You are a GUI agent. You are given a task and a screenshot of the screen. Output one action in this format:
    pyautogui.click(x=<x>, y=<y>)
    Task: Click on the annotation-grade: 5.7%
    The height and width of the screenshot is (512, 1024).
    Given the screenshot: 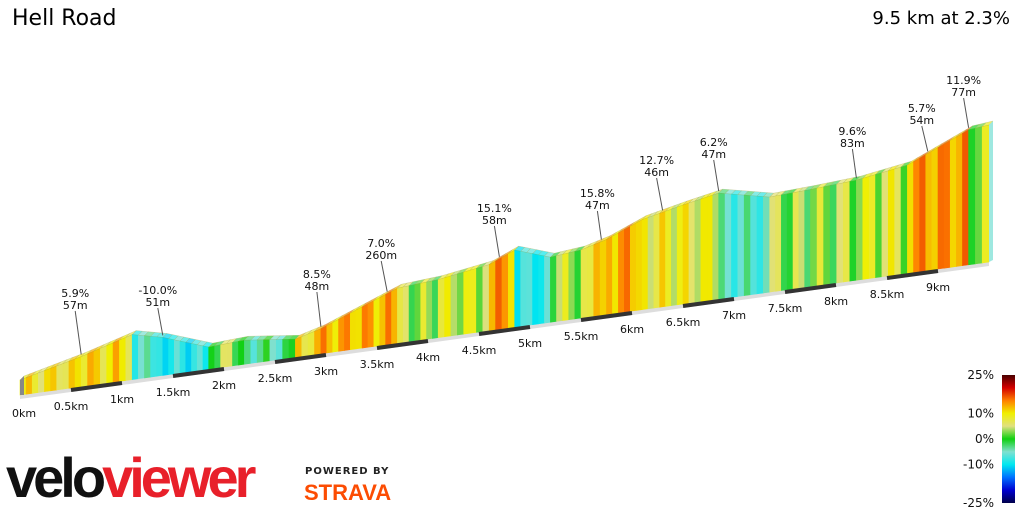 What is the action you would take?
    pyautogui.click(x=922, y=108)
    